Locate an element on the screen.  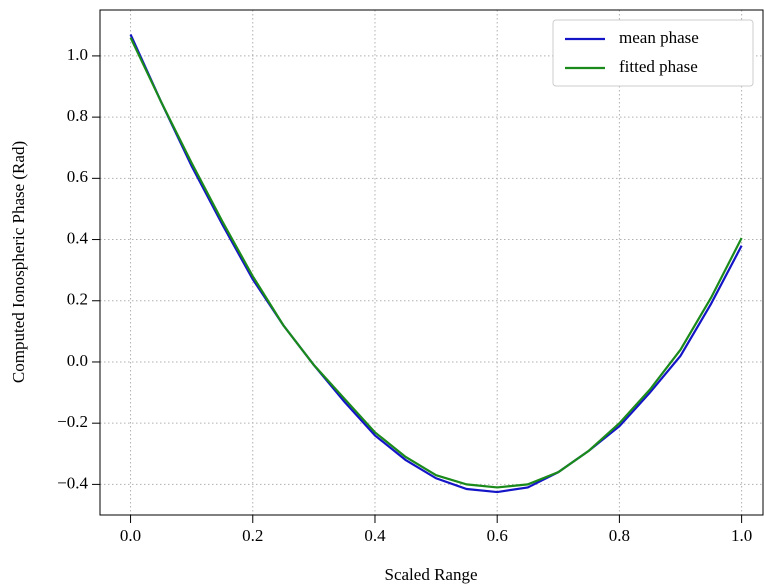
x-tick-label: 0.8 is located at coordinates (619, 535).